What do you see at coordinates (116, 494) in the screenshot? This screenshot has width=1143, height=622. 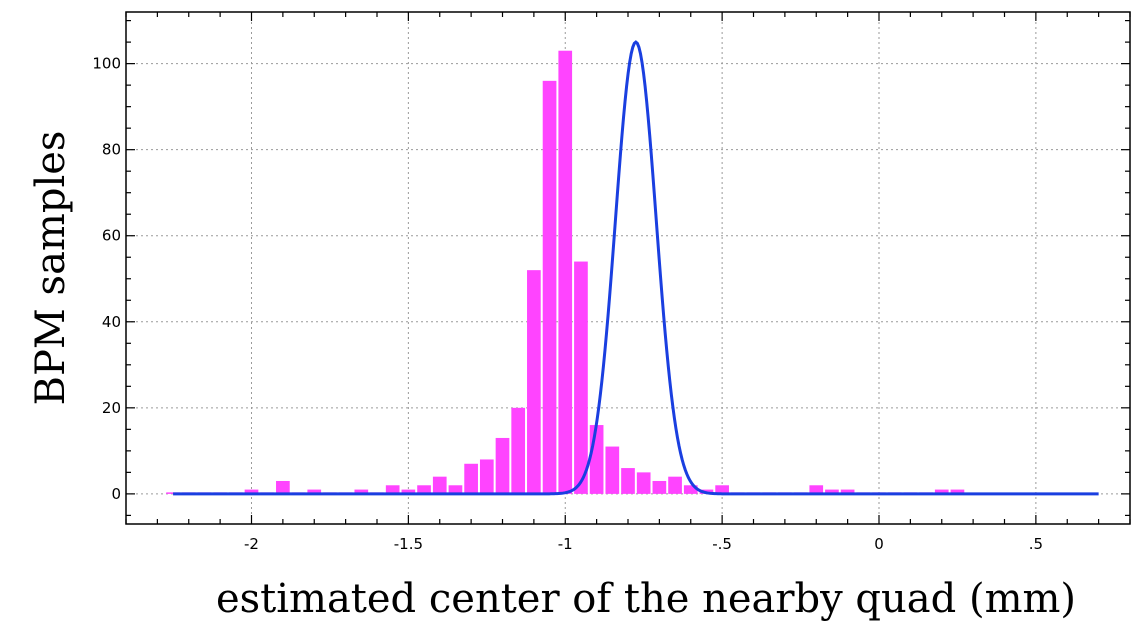 I see `y-tick-label: 0` at bounding box center [116, 494].